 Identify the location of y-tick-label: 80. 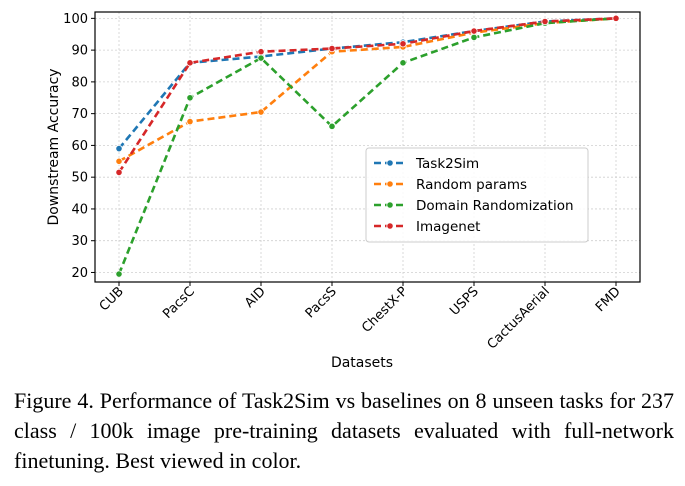
(79, 82).